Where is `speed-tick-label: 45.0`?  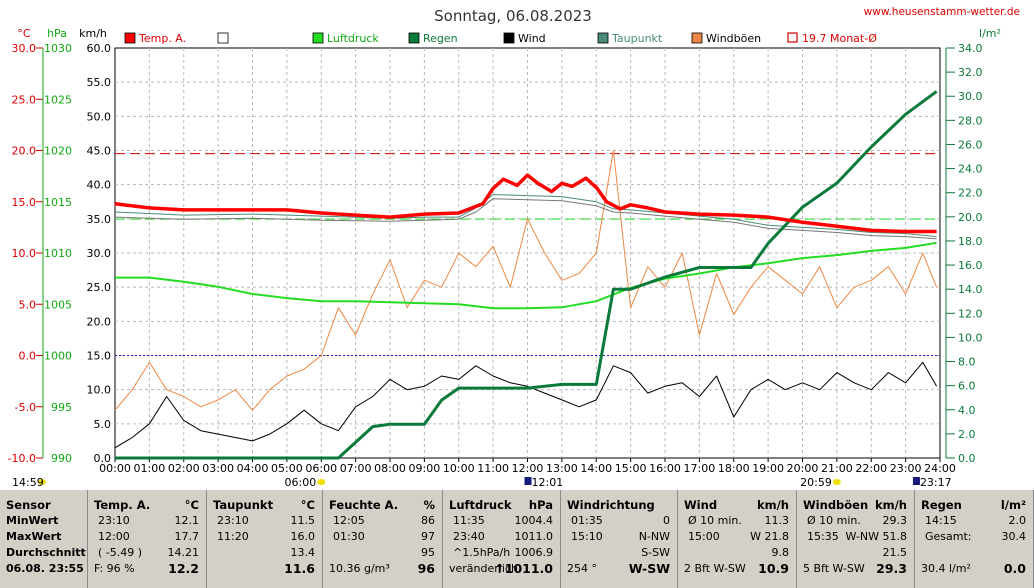
speed-tick-label: 45.0 is located at coordinates (99, 151).